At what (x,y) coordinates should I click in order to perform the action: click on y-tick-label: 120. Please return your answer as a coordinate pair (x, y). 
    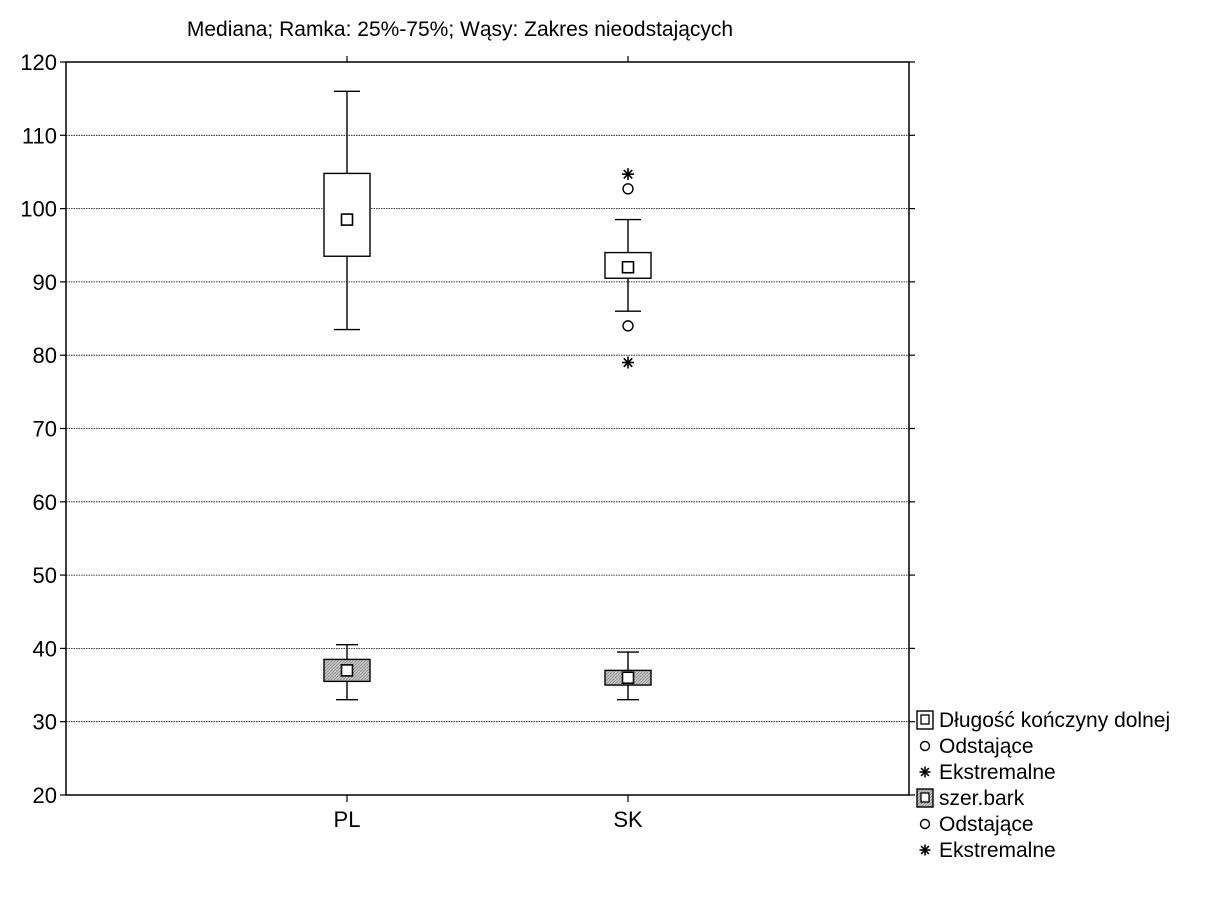
    Looking at the image, I should click on (38, 62).